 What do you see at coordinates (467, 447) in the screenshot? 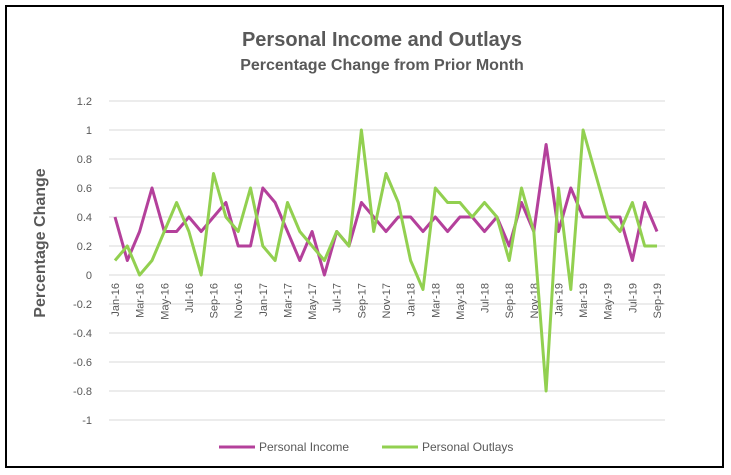
I see `legend-label: Personal Outlays` at bounding box center [467, 447].